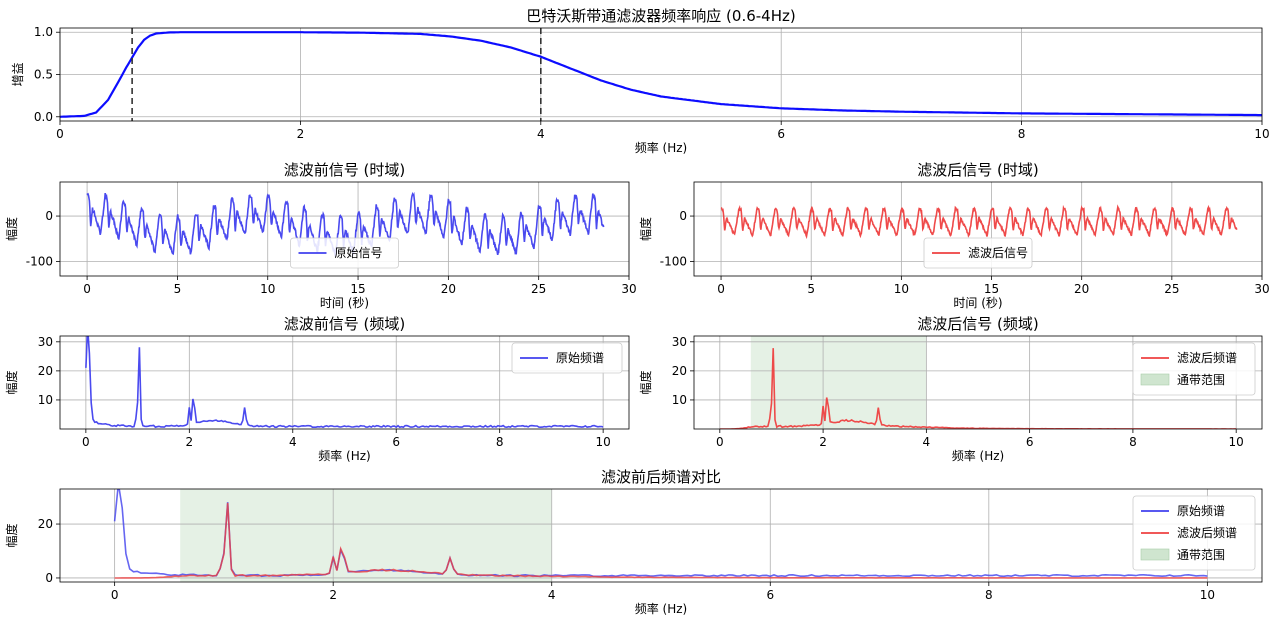 This screenshot has width=1280, height=624. I want to click on y-tick-label: 1.0, so click(43, 32).